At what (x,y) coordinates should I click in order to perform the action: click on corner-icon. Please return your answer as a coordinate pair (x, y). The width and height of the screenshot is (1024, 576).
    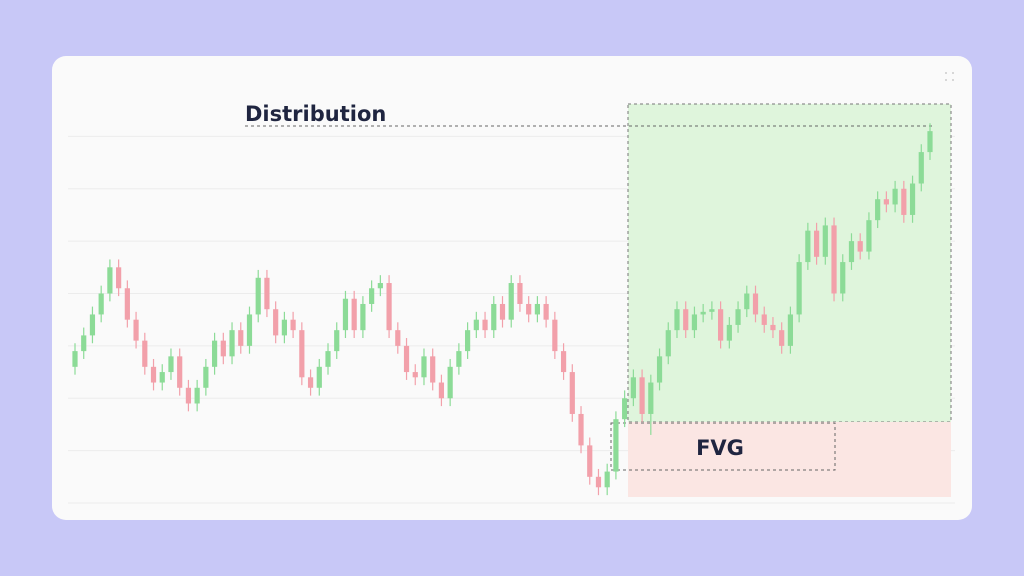
    Looking at the image, I should click on (949, 76).